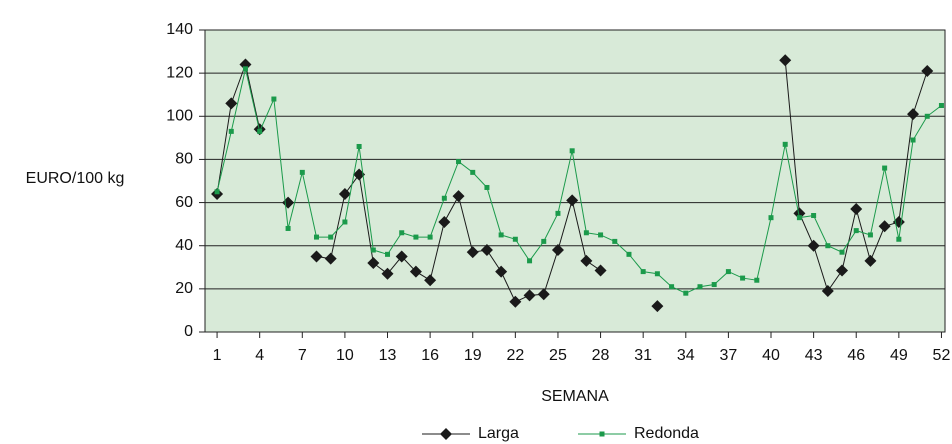 This screenshot has height=444, width=952. I want to click on legend-label: Larga, so click(498, 433).